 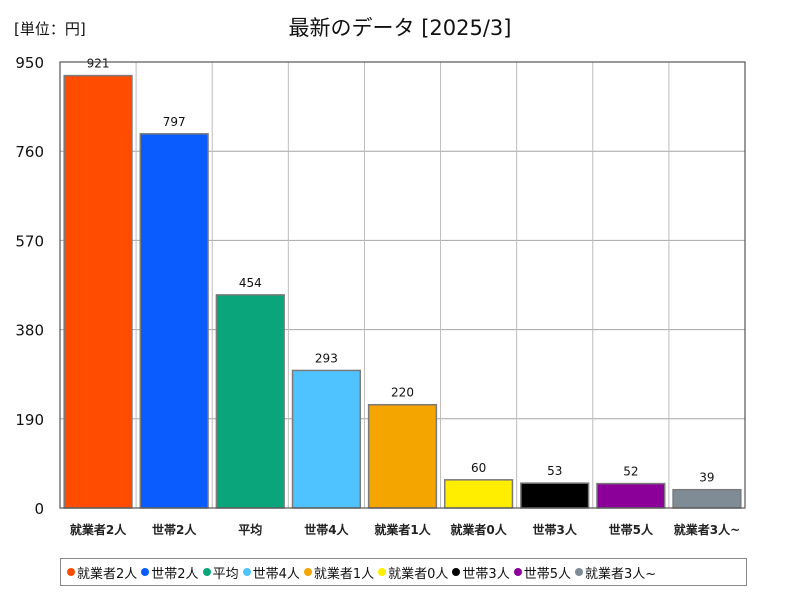 What do you see at coordinates (29, 152) in the screenshot?
I see `y-tick-label: 760` at bounding box center [29, 152].